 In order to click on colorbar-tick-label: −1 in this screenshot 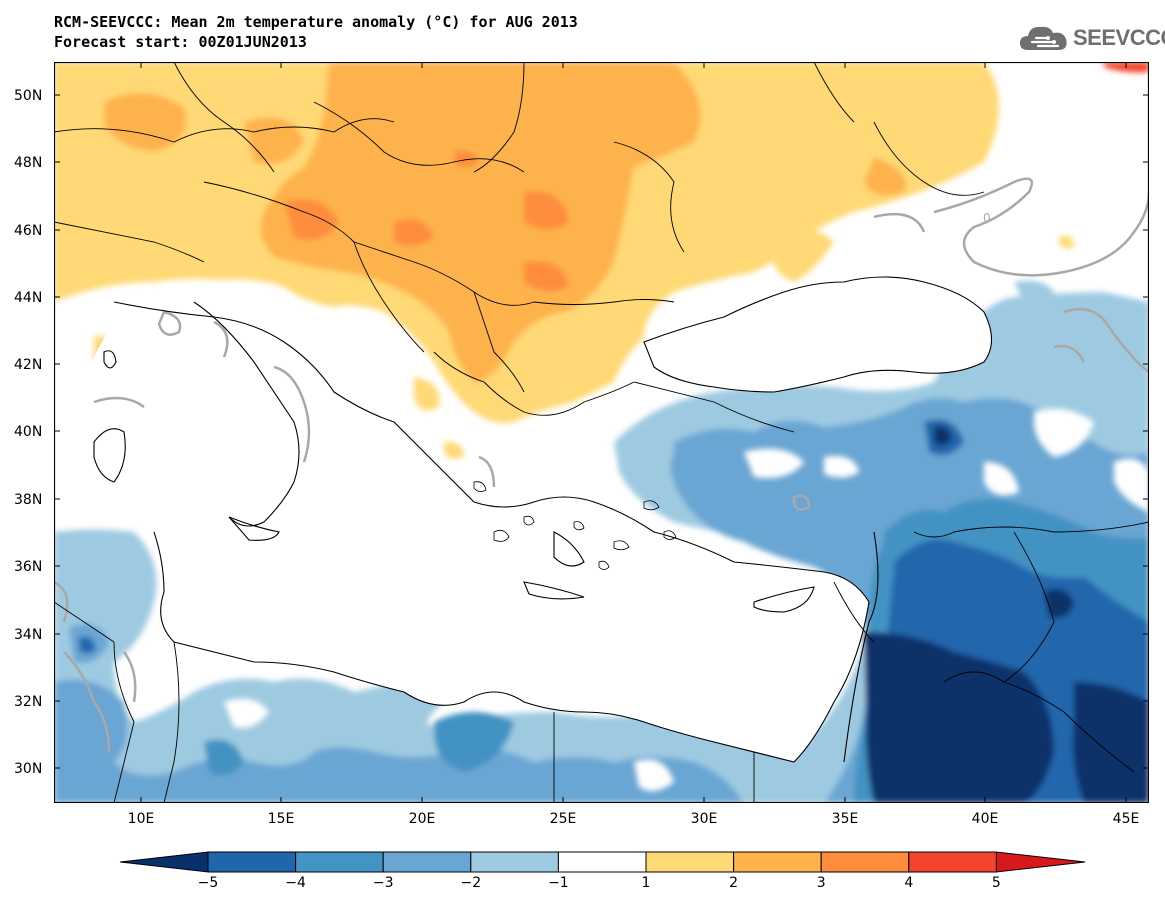, I will do `click(558, 883)`.